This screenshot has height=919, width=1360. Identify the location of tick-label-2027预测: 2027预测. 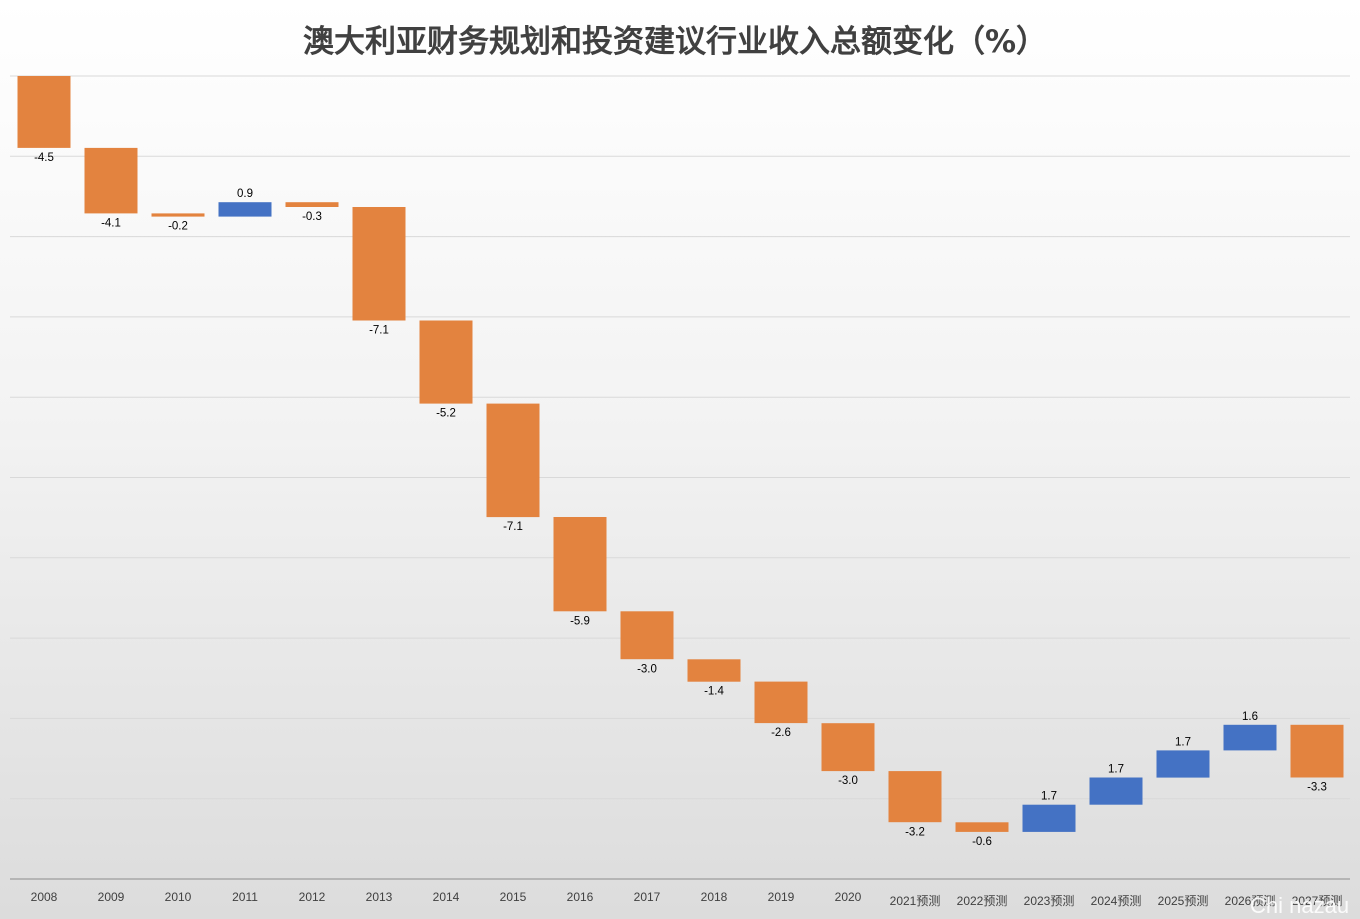
(1317, 901).